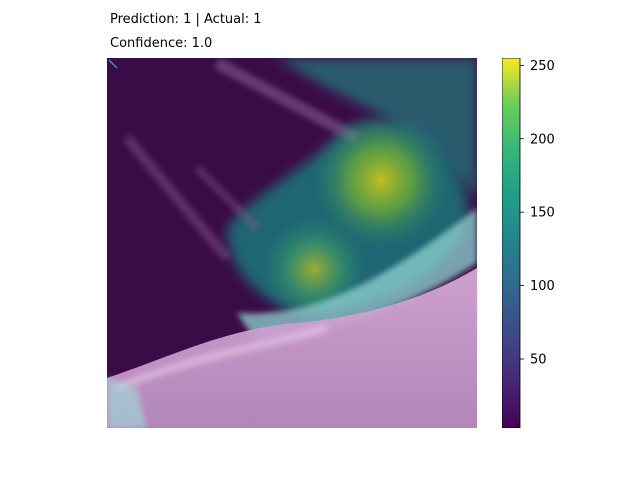 This screenshot has height=480, width=640. What do you see at coordinates (538, 359) in the screenshot?
I see `colorbar-tick-label: 50` at bounding box center [538, 359].